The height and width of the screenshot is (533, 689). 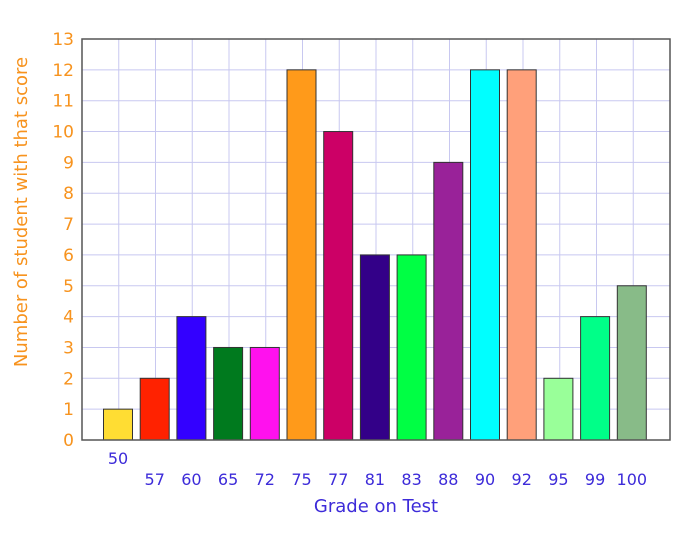 What do you see at coordinates (522, 479) in the screenshot?
I see `x-tick-label: 92` at bounding box center [522, 479].